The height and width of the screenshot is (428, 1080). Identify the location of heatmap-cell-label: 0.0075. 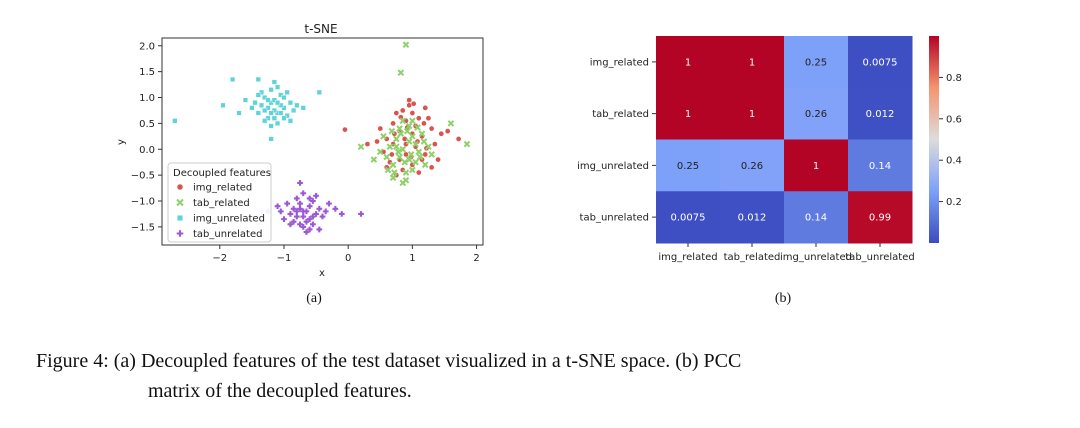
(688, 218).